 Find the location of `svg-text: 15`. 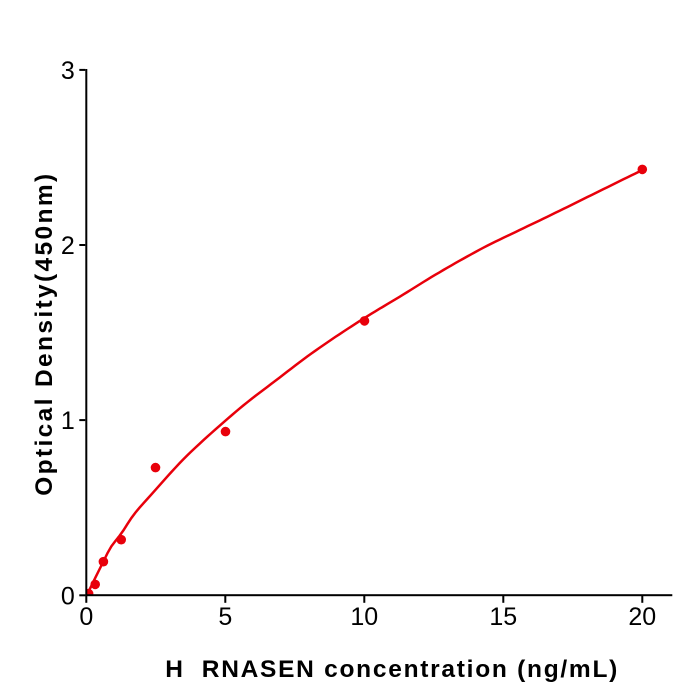

svg-text: 15 is located at coordinates (503, 617).